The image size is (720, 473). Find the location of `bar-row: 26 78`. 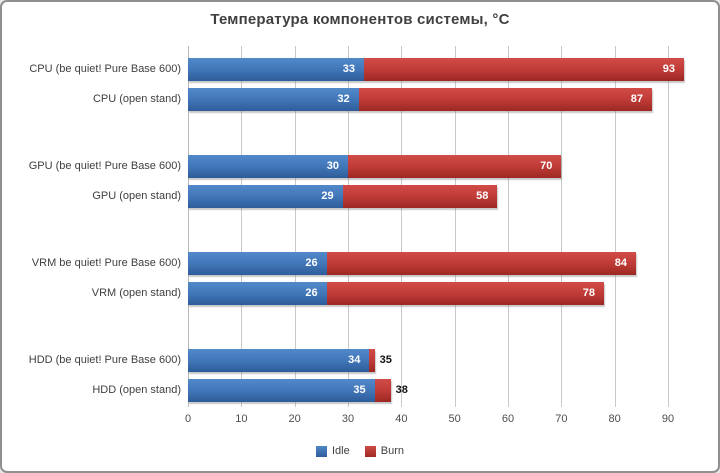

bar-row: 26 78 is located at coordinates (396, 293).